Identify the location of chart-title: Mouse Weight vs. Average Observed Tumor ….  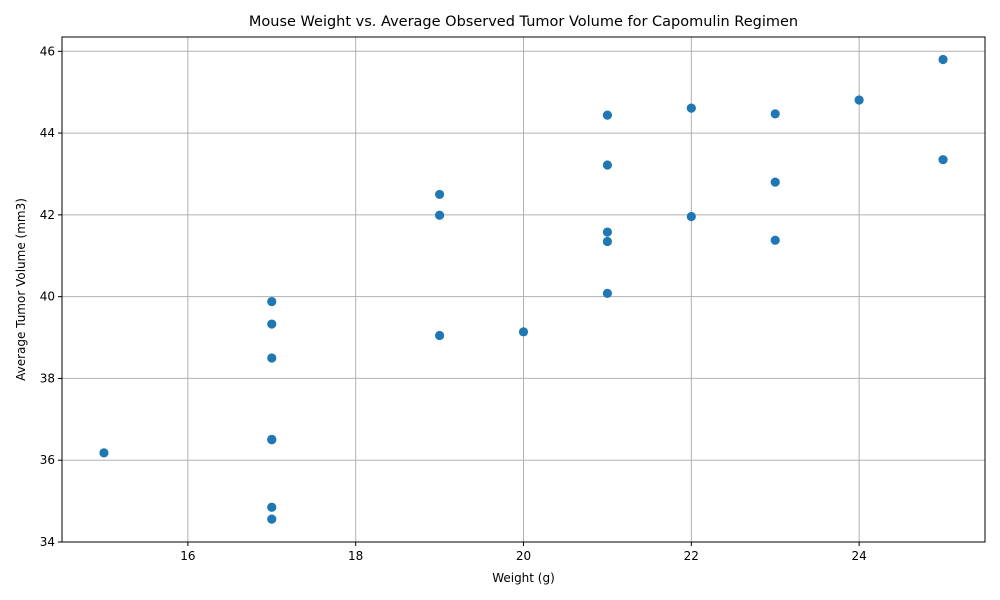
(523, 22).